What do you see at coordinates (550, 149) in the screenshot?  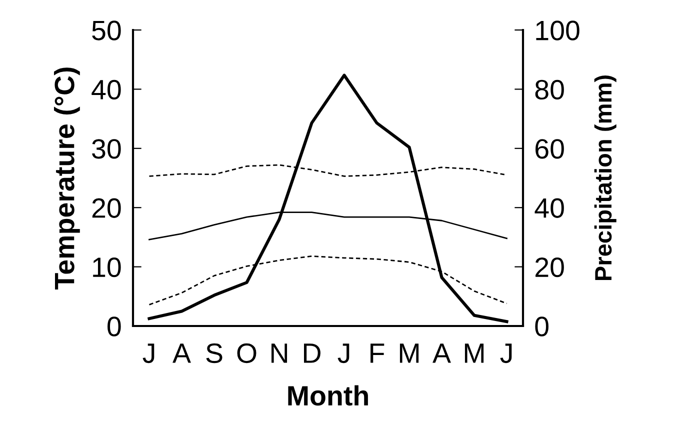 I see `y2-tick-label: 60` at bounding box center [550, 149].